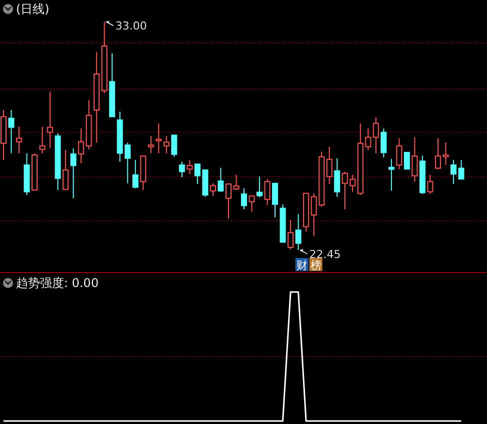  I want to click on annotation: 22.45, so click(325, 254).